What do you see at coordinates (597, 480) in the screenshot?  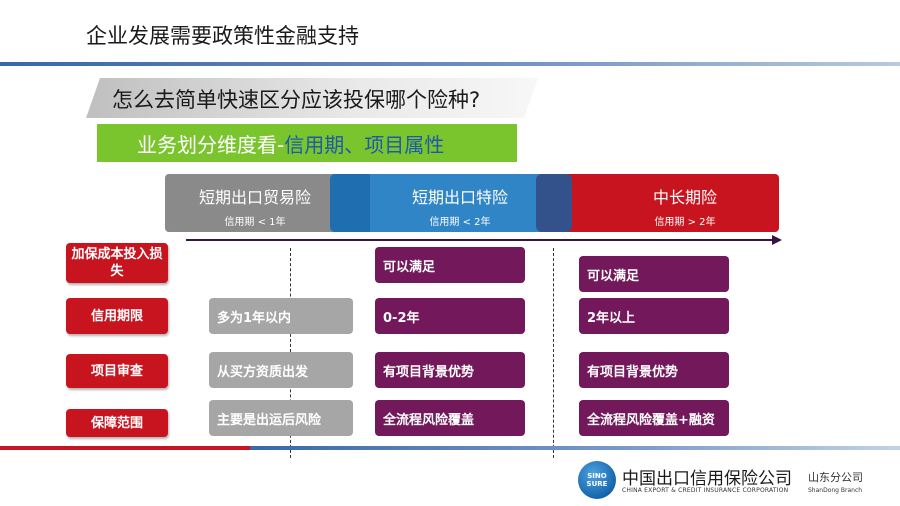 I see `sinosure-logo-icon: SINO SURE` at bounding box center [597, 480].